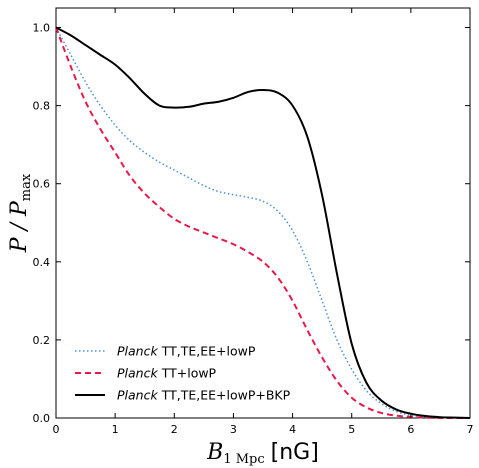 This screenshot has width=479, height=468. What do you see at coordinates (42, 262) in the screenshot?
I see `y-tick-label-2: 0.4` at bounding box center [42, 262].